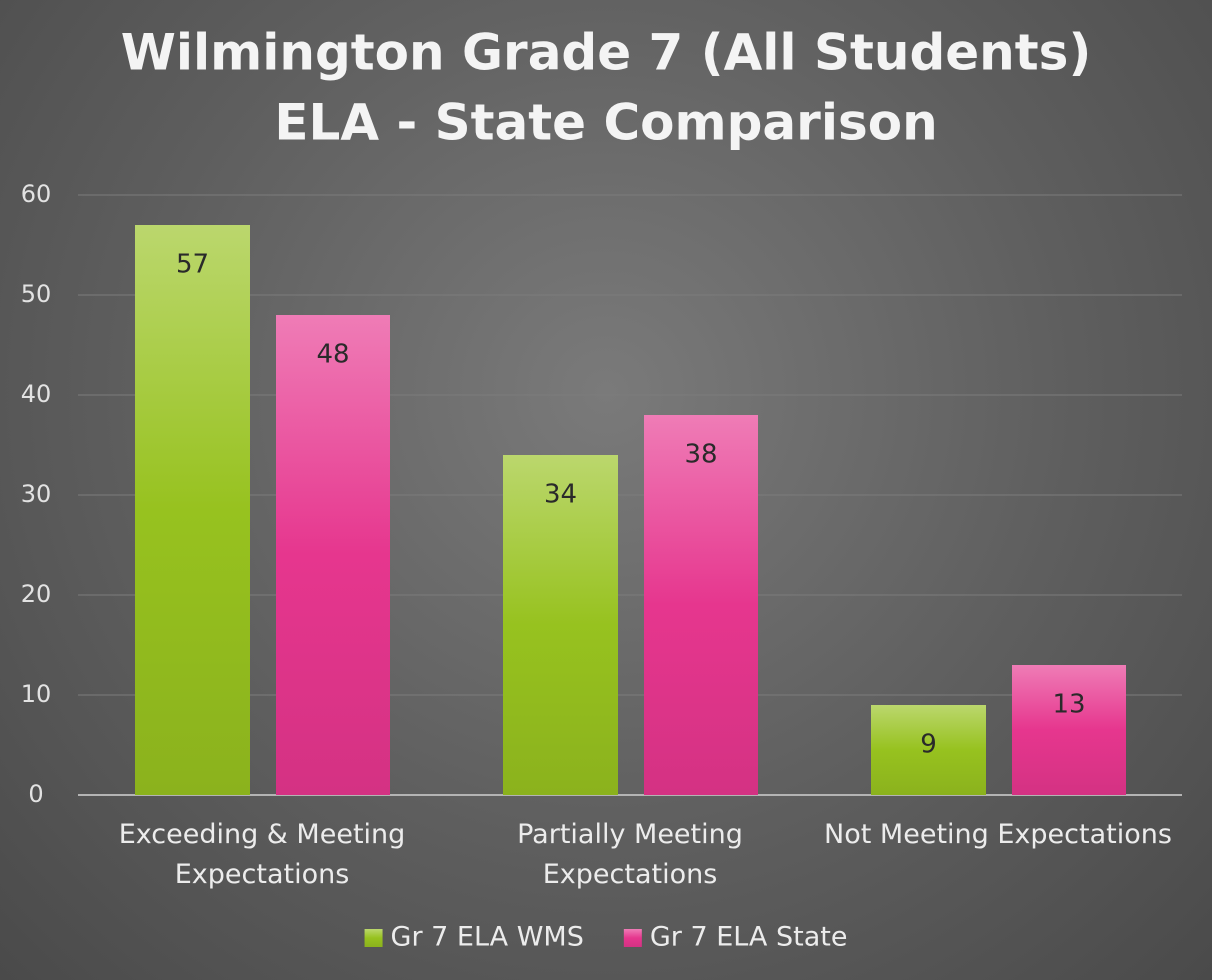 The image size is (1212, 980). Describe the element at coordinates (35, 794) in the screenshot. I see `y-tick-label: 0` at that location.